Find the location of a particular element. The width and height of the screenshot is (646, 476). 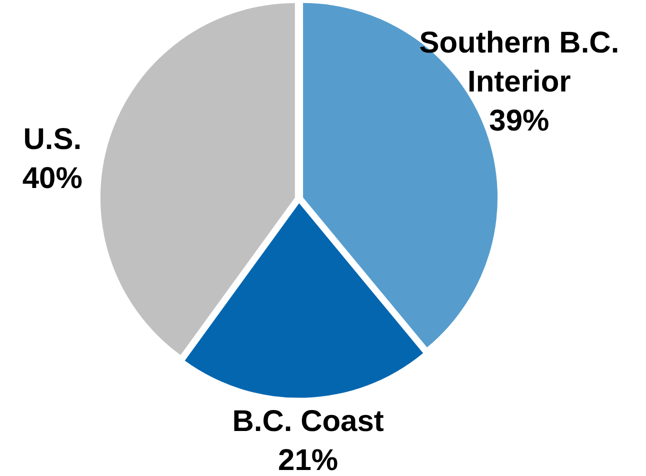

slice-label: Southern B.C. Interior is located at coordinates (519, 62).